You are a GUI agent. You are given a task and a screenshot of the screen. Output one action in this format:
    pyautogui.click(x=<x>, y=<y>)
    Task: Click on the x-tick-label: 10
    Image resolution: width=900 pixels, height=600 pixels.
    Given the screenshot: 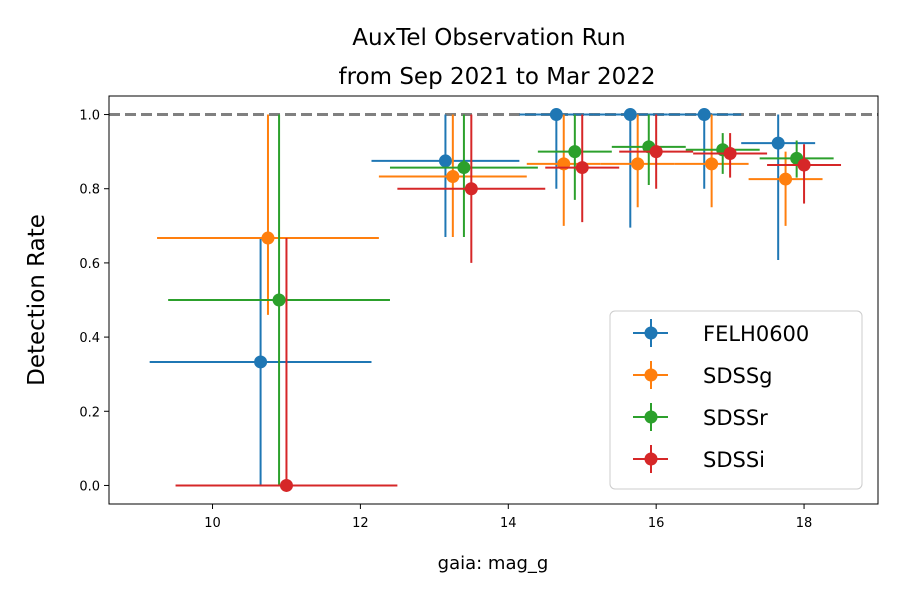 What is the action you would take?
    pyautogui.click(x=212, y=523)
    